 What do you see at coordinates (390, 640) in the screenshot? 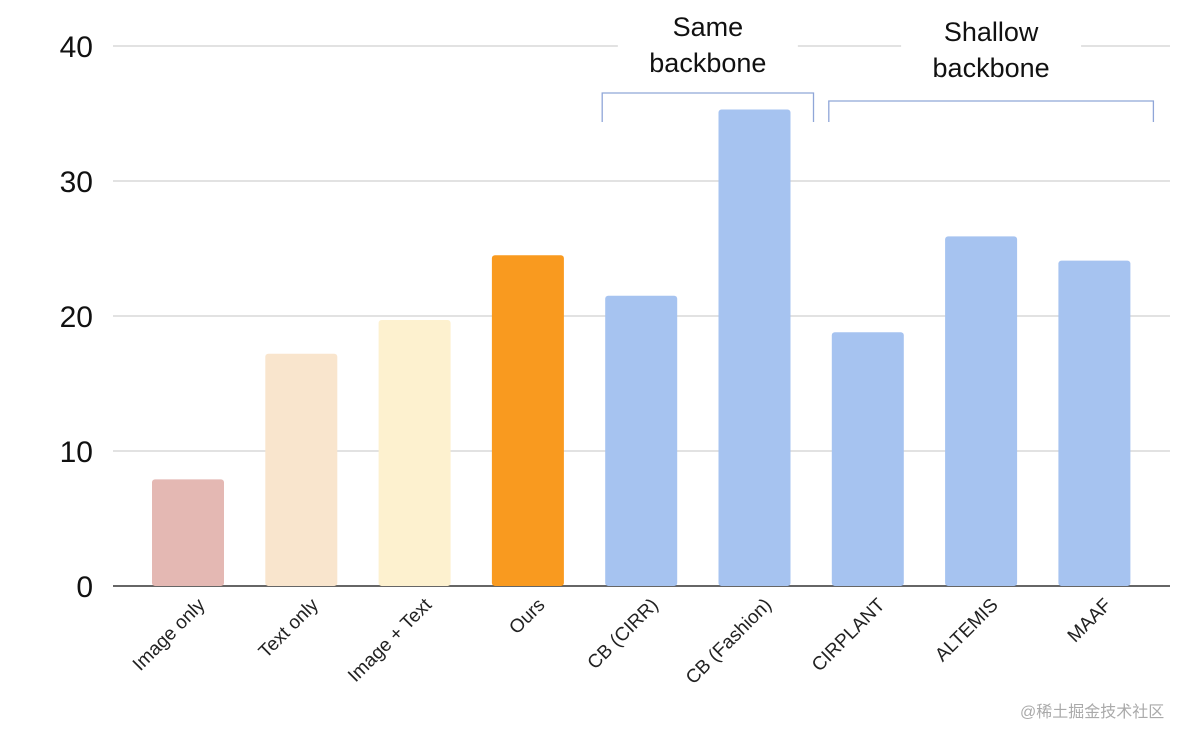
I see `x-tick-label: Image + Text` at bounding box center [390, 640].